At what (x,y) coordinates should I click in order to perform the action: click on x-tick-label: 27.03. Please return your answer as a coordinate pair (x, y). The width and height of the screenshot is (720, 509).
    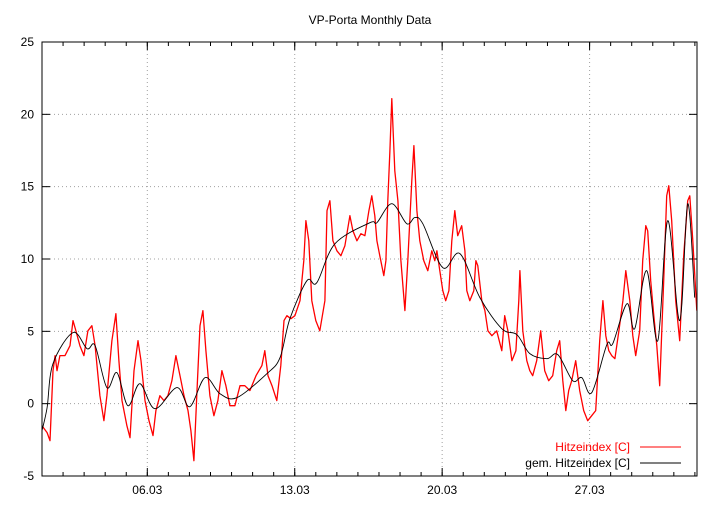
    Looking at the image, I should click on (590, 490).